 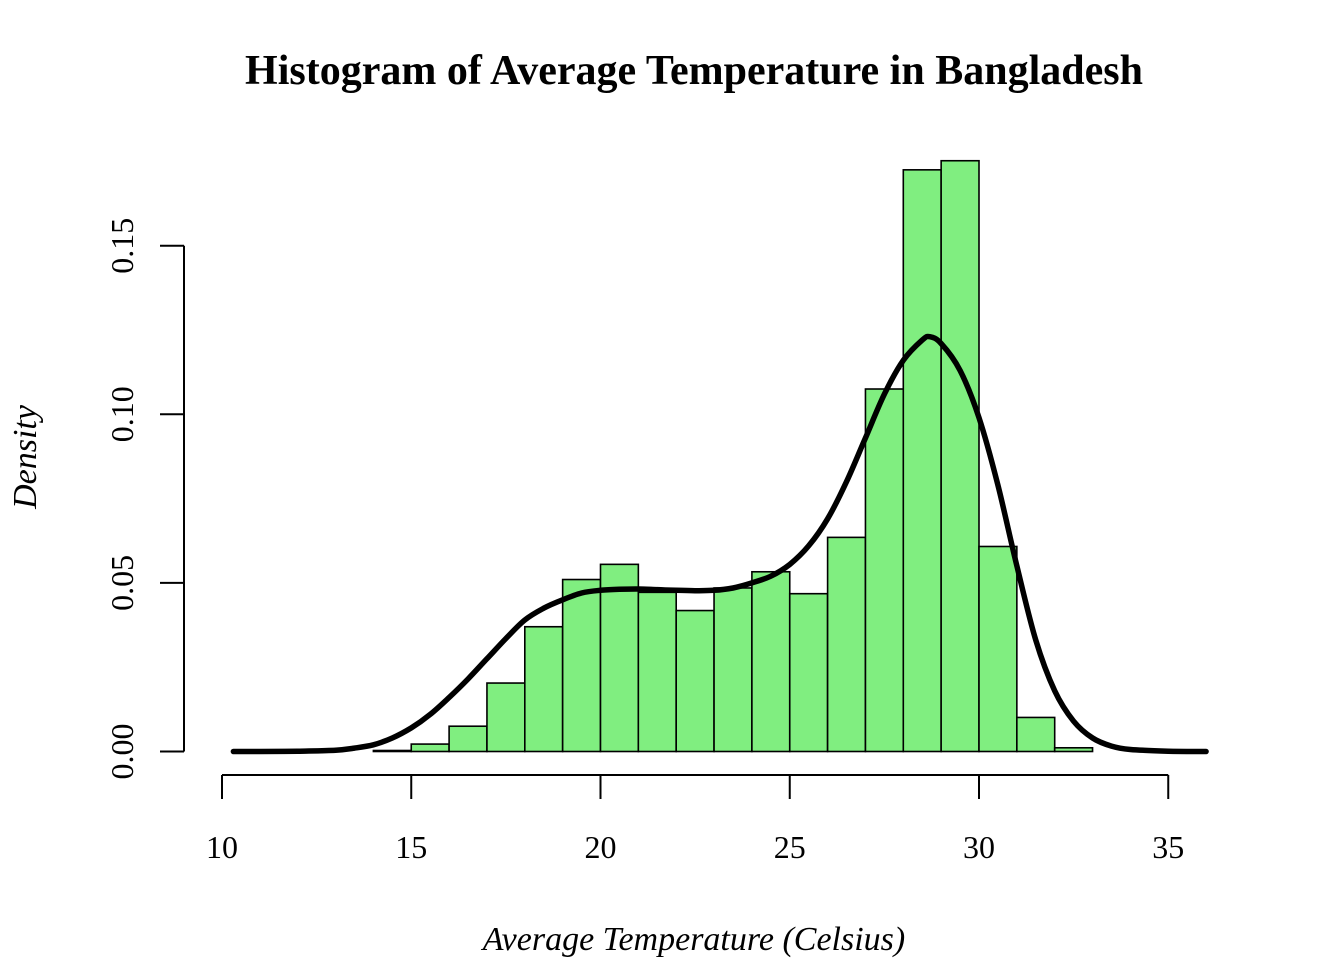 What do you see at coordinates (25, 457) in the screenshot?
I see `y-axis-label: Density` at bounding box center [25, 457].